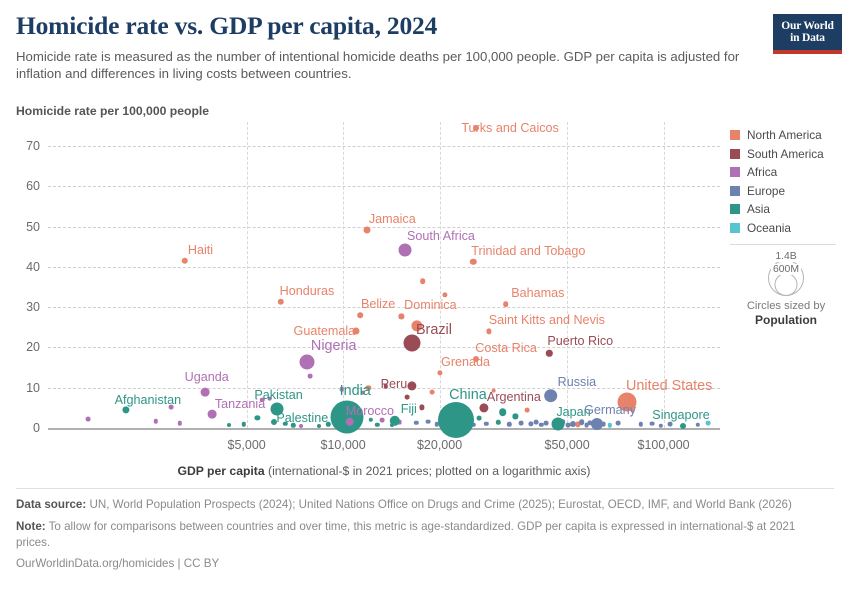 This screenshot has width=850, height=600. I want to click on data-point-colombia, so click(417, 326).